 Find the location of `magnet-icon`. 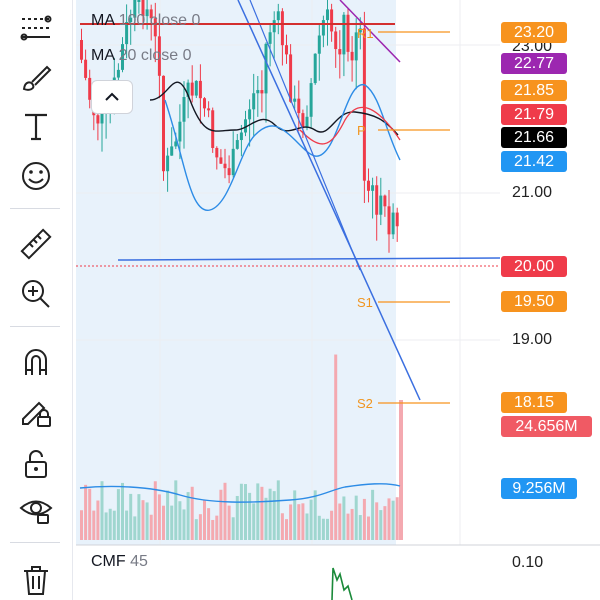

magnet-icon is located at coordinates (36, 362).